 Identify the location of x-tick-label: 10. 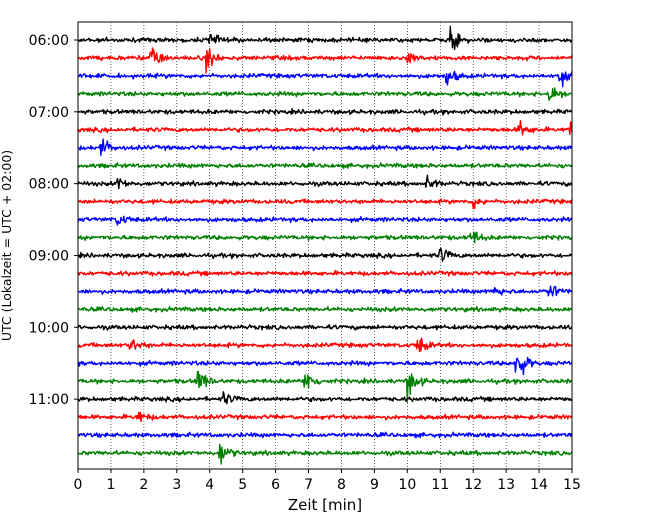
(407, 485).